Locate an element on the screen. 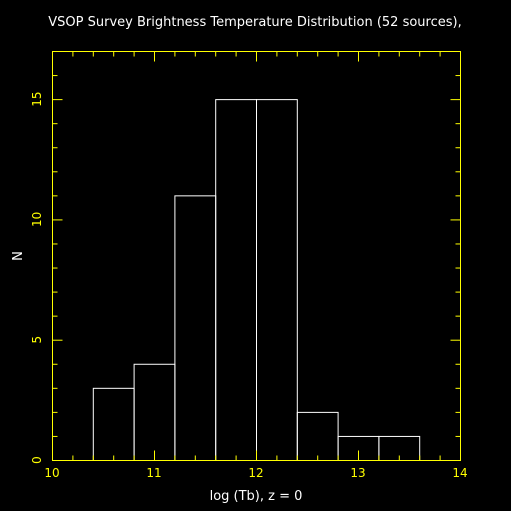  x-tick-label-11: 11 is located at coordinates (153, 473).